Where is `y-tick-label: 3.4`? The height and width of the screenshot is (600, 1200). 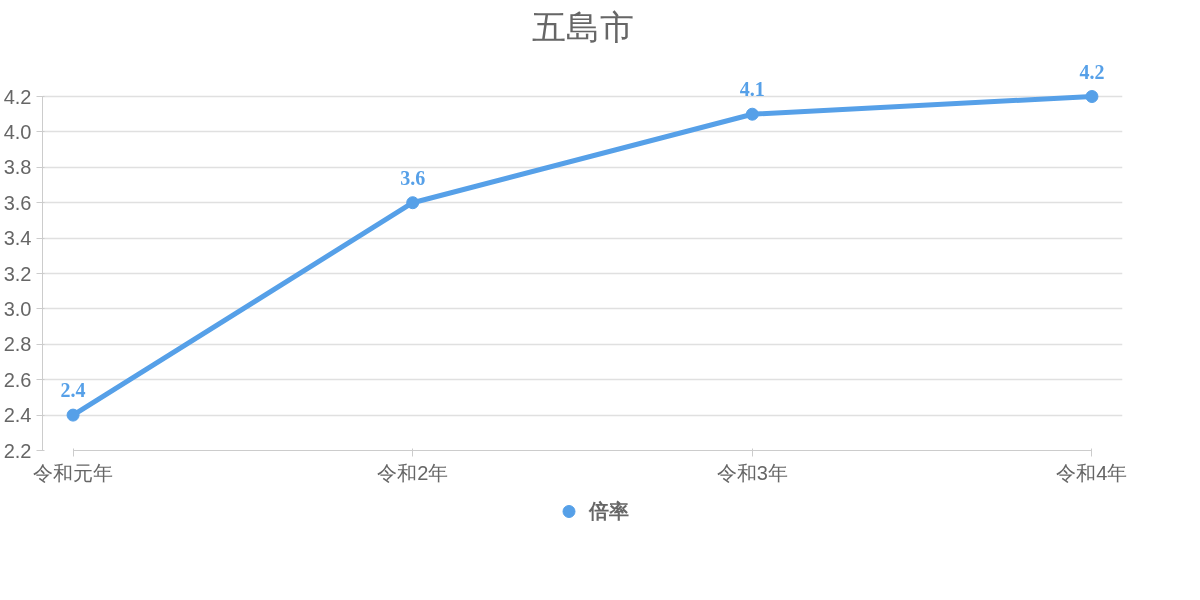 y-tick-label: 3.4 is located at coordinates (17, 238).